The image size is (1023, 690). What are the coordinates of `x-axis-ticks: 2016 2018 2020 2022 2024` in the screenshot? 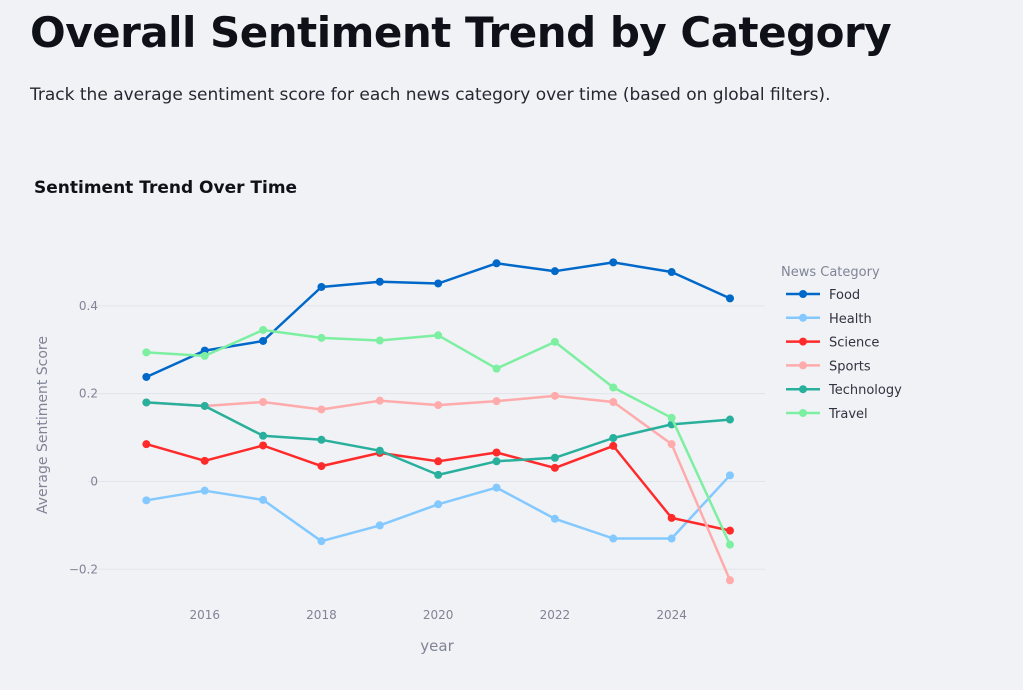 It's located at (437, 615).